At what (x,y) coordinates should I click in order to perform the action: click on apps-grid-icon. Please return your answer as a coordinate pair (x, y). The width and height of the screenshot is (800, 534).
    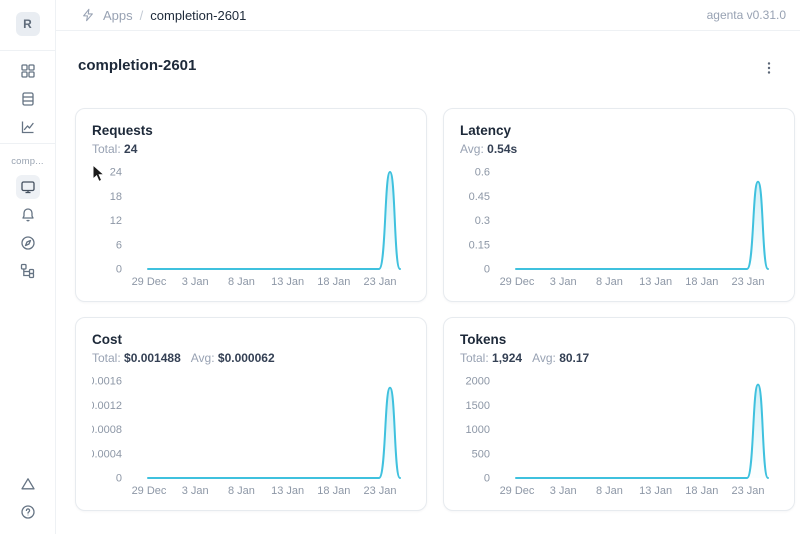
    Looking at the image, I should click on (28, 71).